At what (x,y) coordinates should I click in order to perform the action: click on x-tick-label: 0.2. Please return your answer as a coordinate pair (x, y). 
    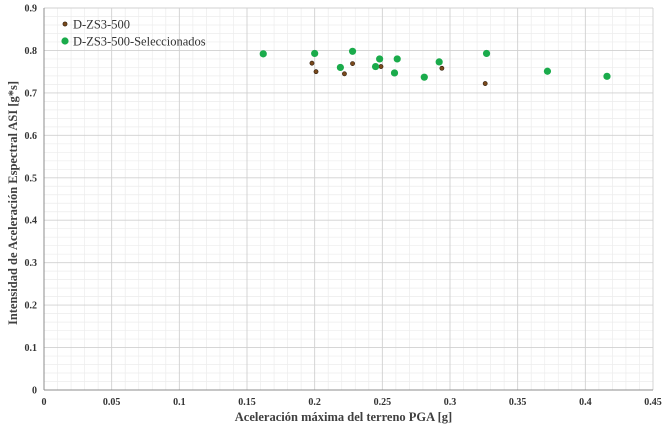
    Looking at the image, I should click on (314, 402).